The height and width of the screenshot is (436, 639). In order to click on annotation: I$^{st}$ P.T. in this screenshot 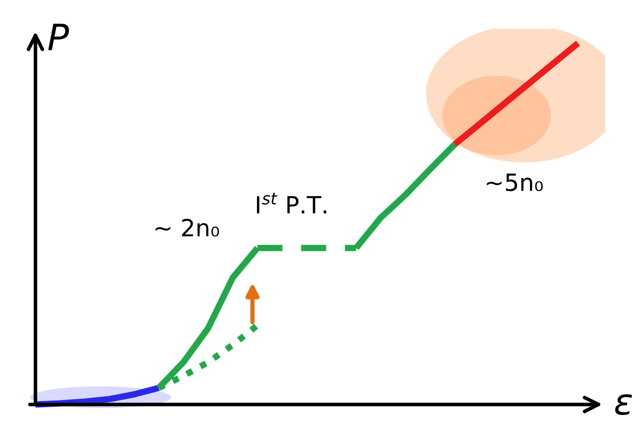, I will do `click(291, 203)`.